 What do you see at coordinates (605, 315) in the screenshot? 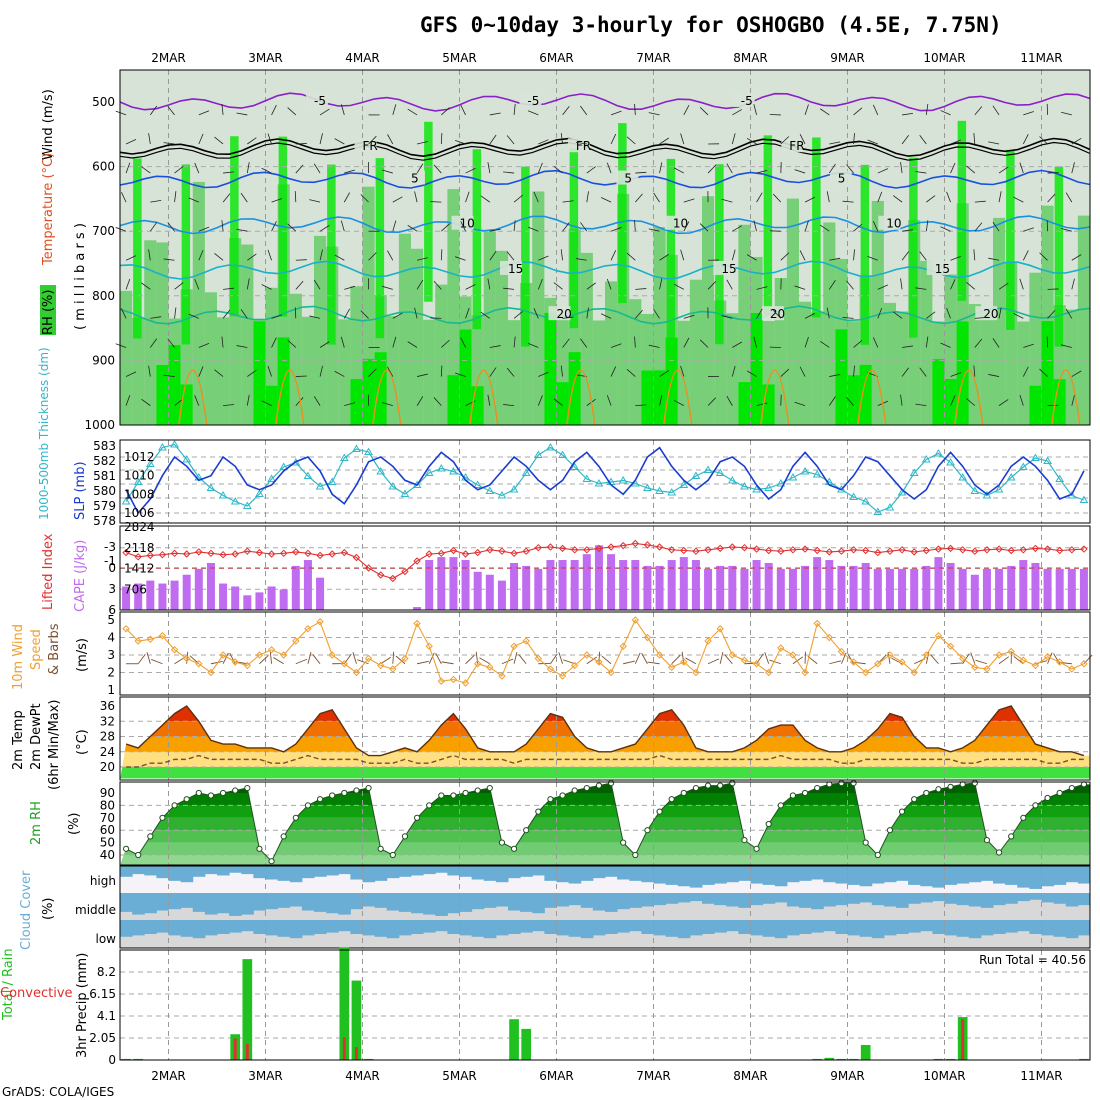
I see `isotherm-line` at bounding box center [605, 315].